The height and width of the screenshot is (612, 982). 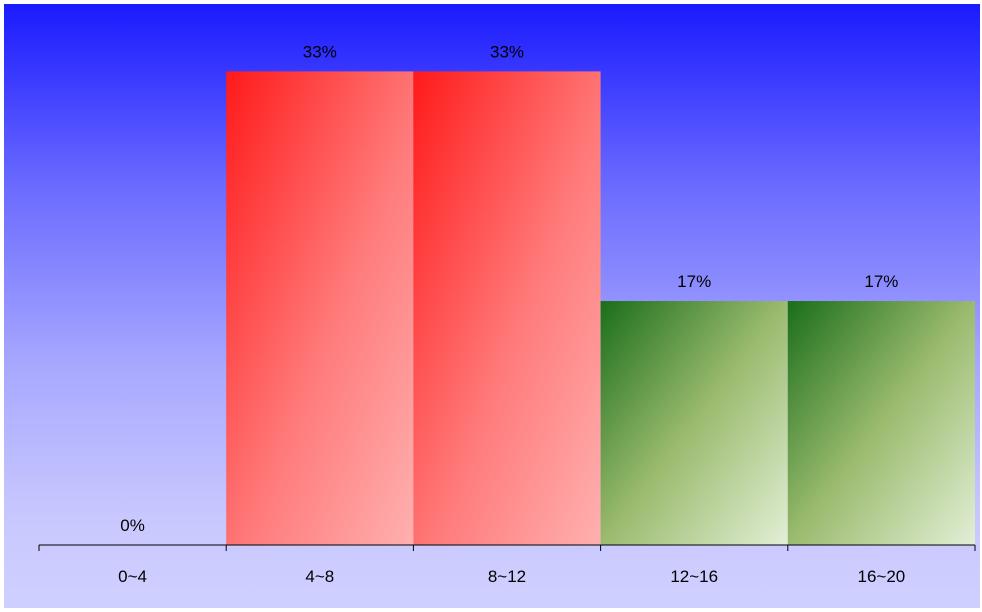 I want to click on bar-8~12, so click(x=507, y=308).